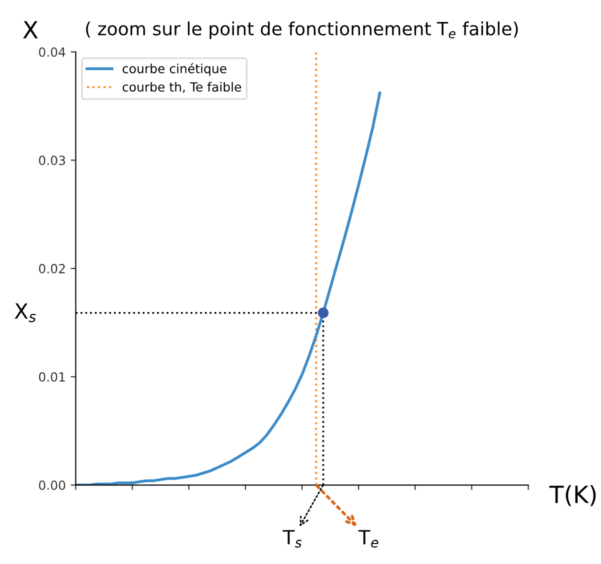 Image resolution: width=601 pixels, height=564 pixels. Describe the element at coordinates (51, 161) in the screenshot. I see `y-tick-label: 0.03` at that location.